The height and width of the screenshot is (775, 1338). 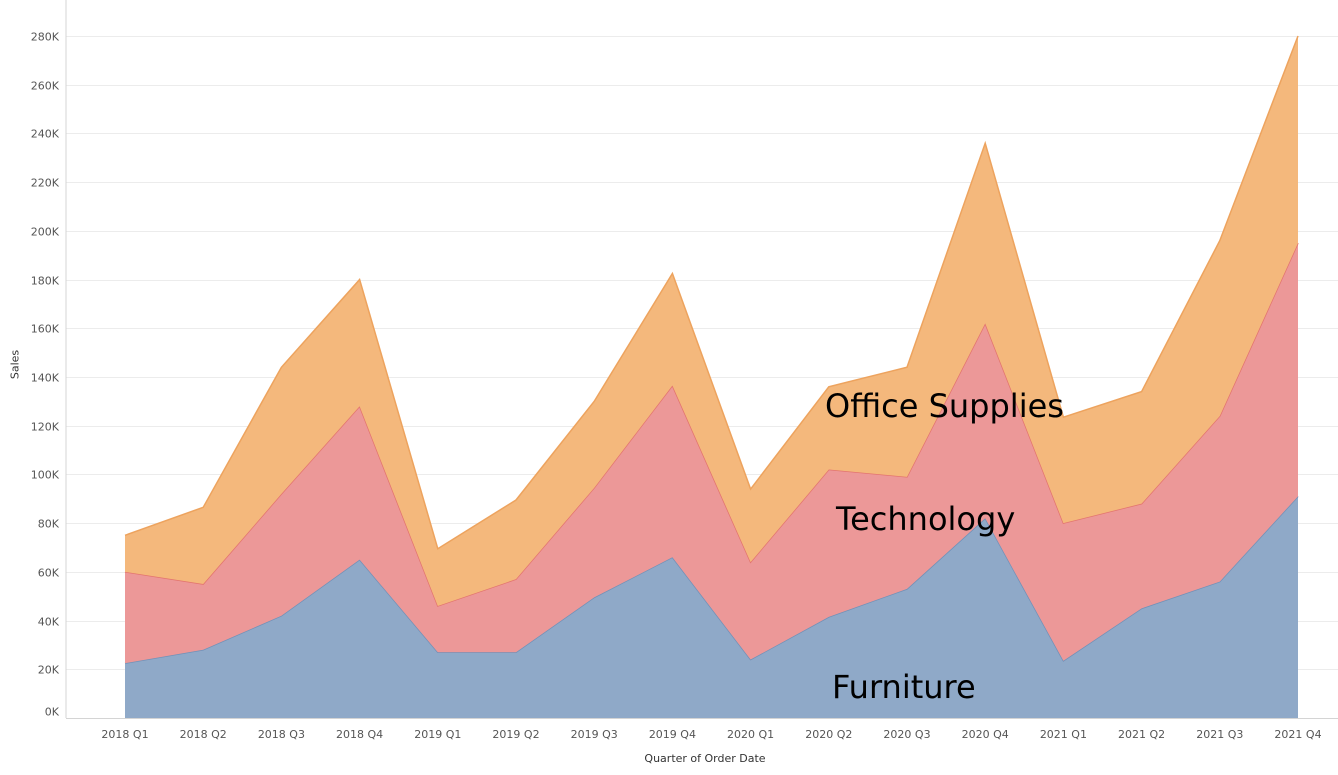 What do you see at coordinates (1297, 734) in the screenshot?
I see `x-tick-label: 2021 Q4` at bounding box center [1297, 734].